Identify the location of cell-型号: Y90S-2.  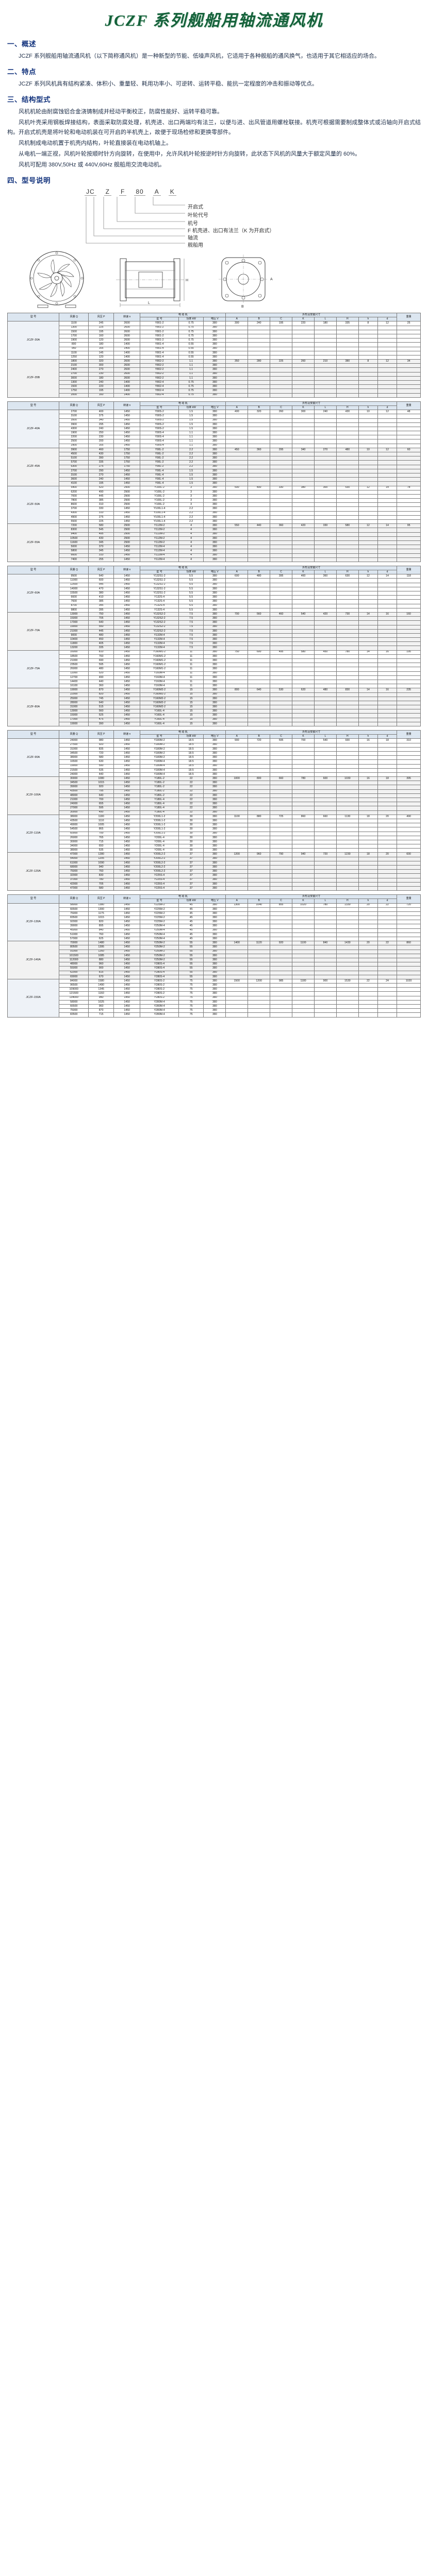
(160, 420).